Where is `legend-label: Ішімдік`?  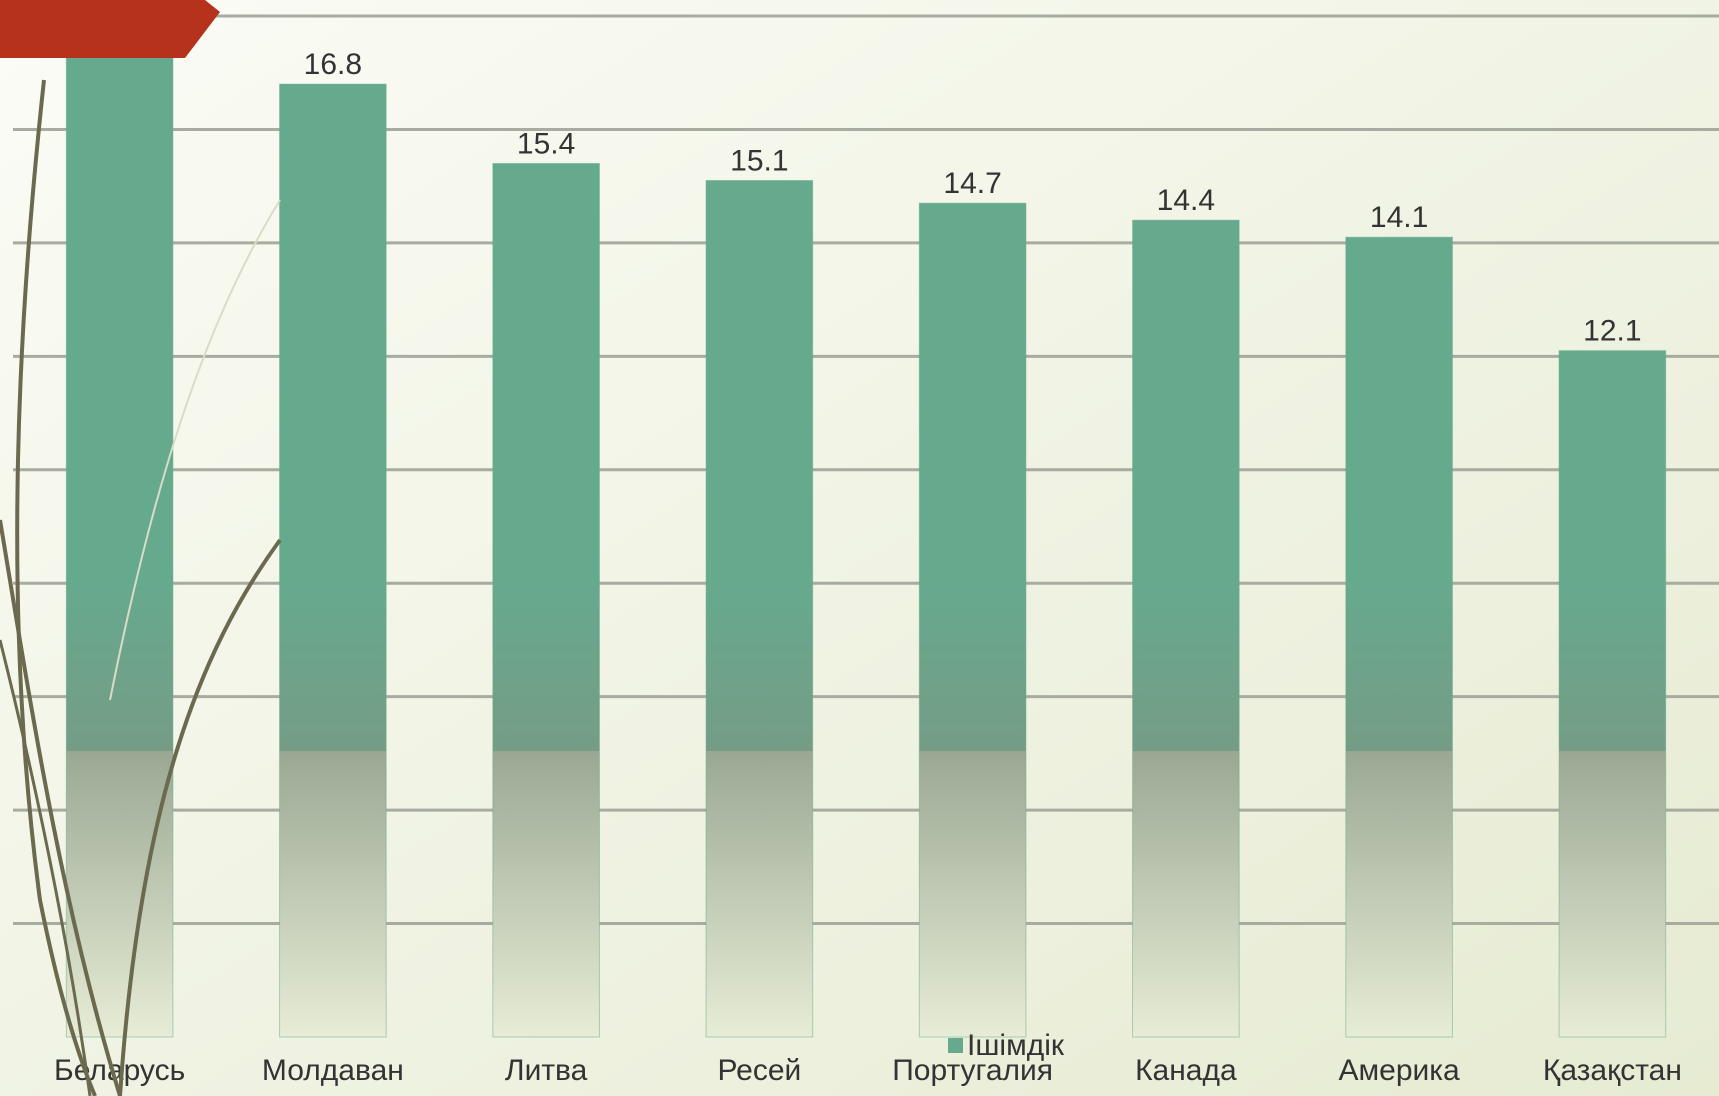 legend-label: Ішімдік is located at coordinates (1016, 1045).